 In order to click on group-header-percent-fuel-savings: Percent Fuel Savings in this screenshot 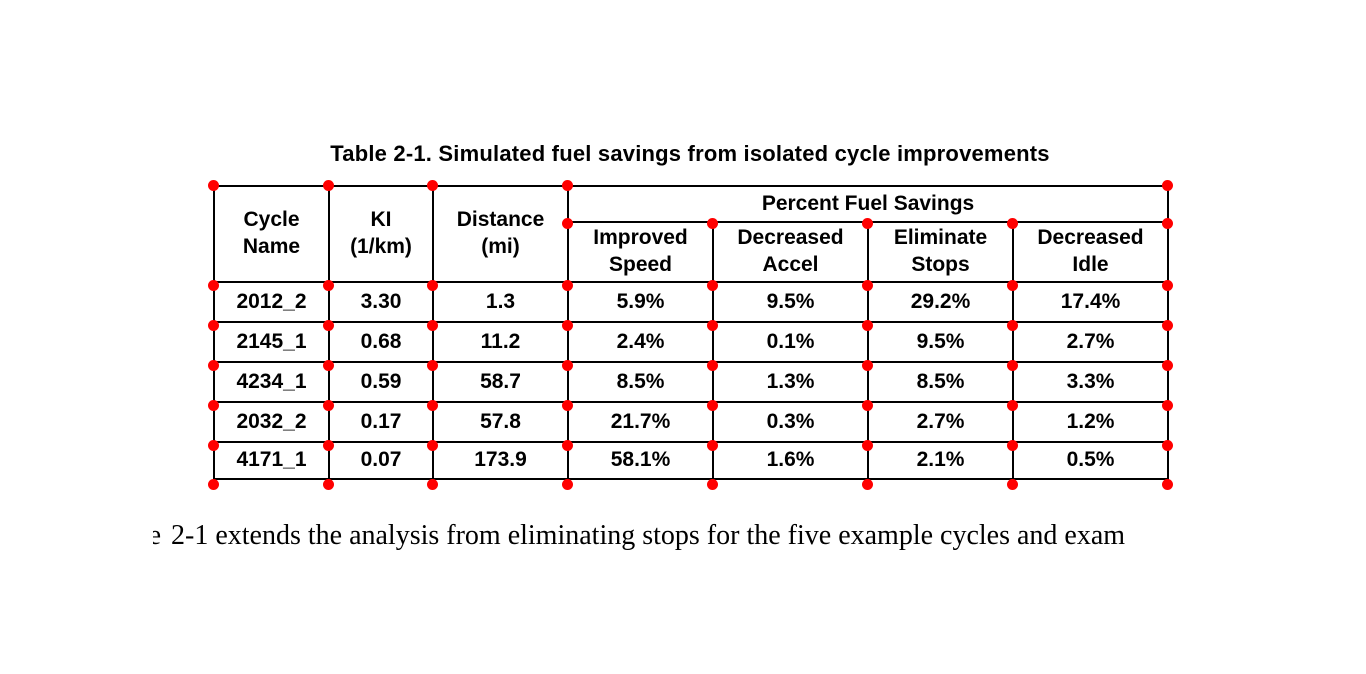, I will do `click(868, 204)`.